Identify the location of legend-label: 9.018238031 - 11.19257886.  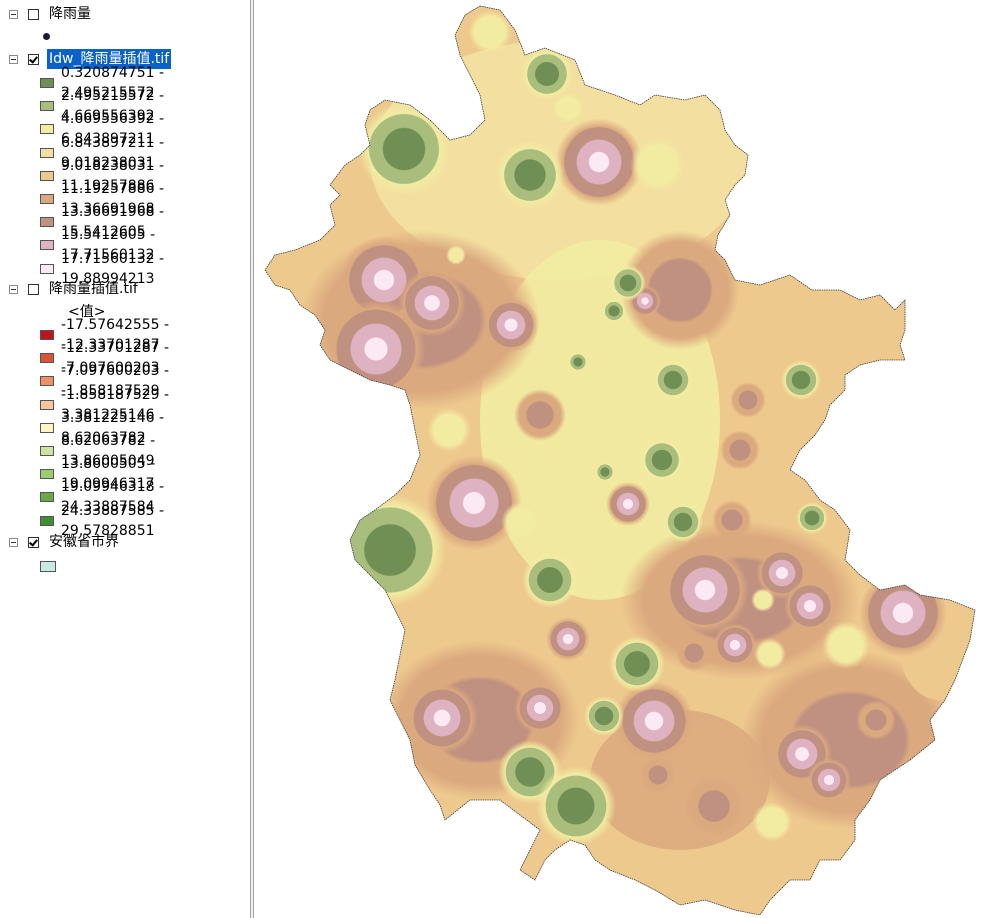
(113, 175).